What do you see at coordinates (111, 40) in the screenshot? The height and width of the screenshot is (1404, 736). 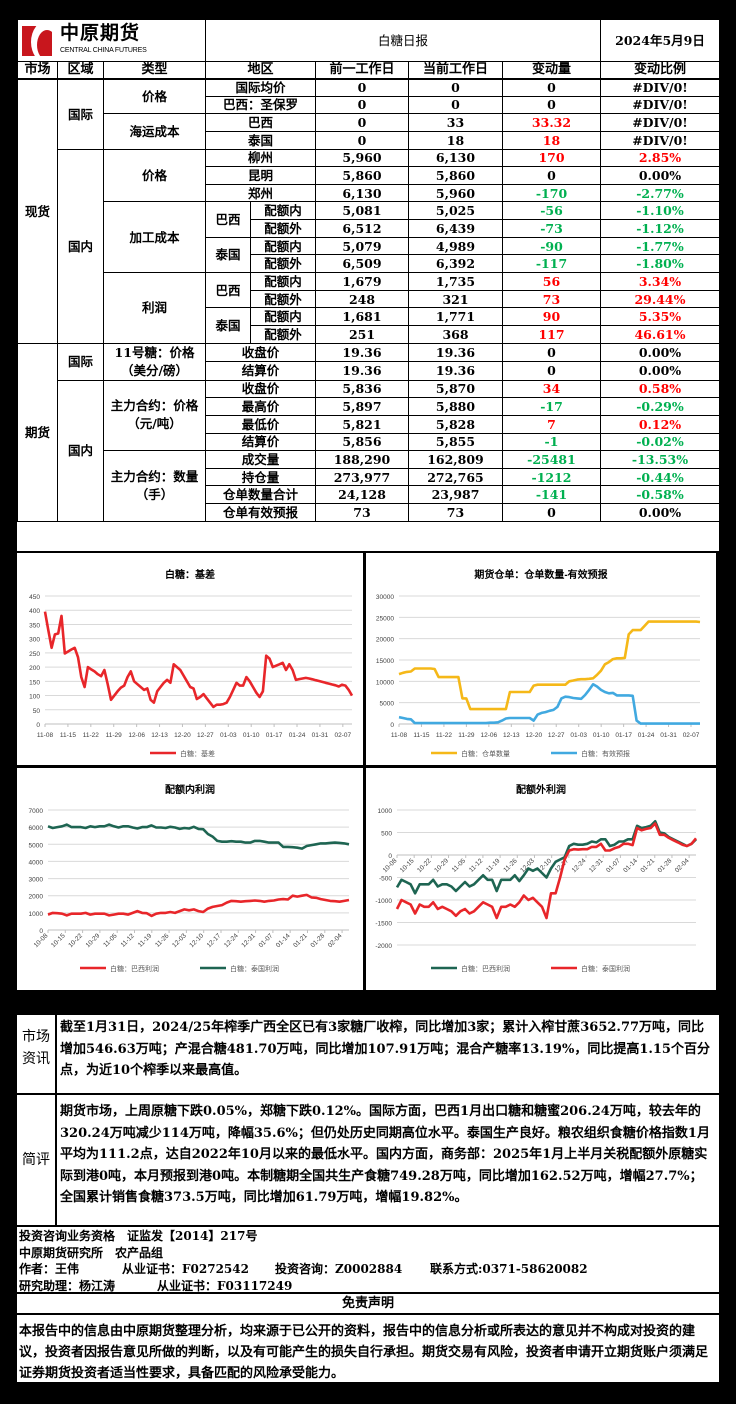 I see `logo-cell: 中原期货 CENTRAL CHINA FUTURES` at bounding box center [111, 40].